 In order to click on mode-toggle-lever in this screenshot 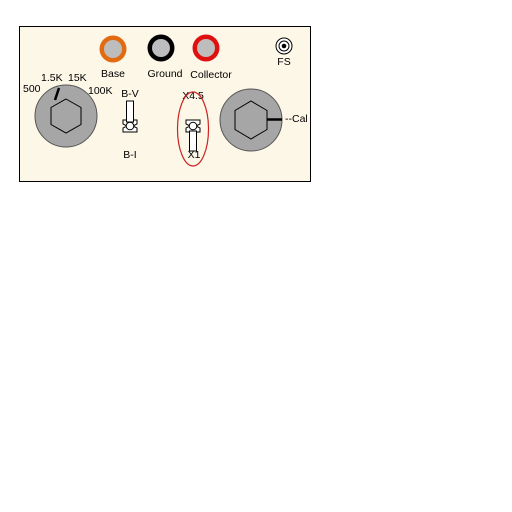, I will do `click(130, 111)`.